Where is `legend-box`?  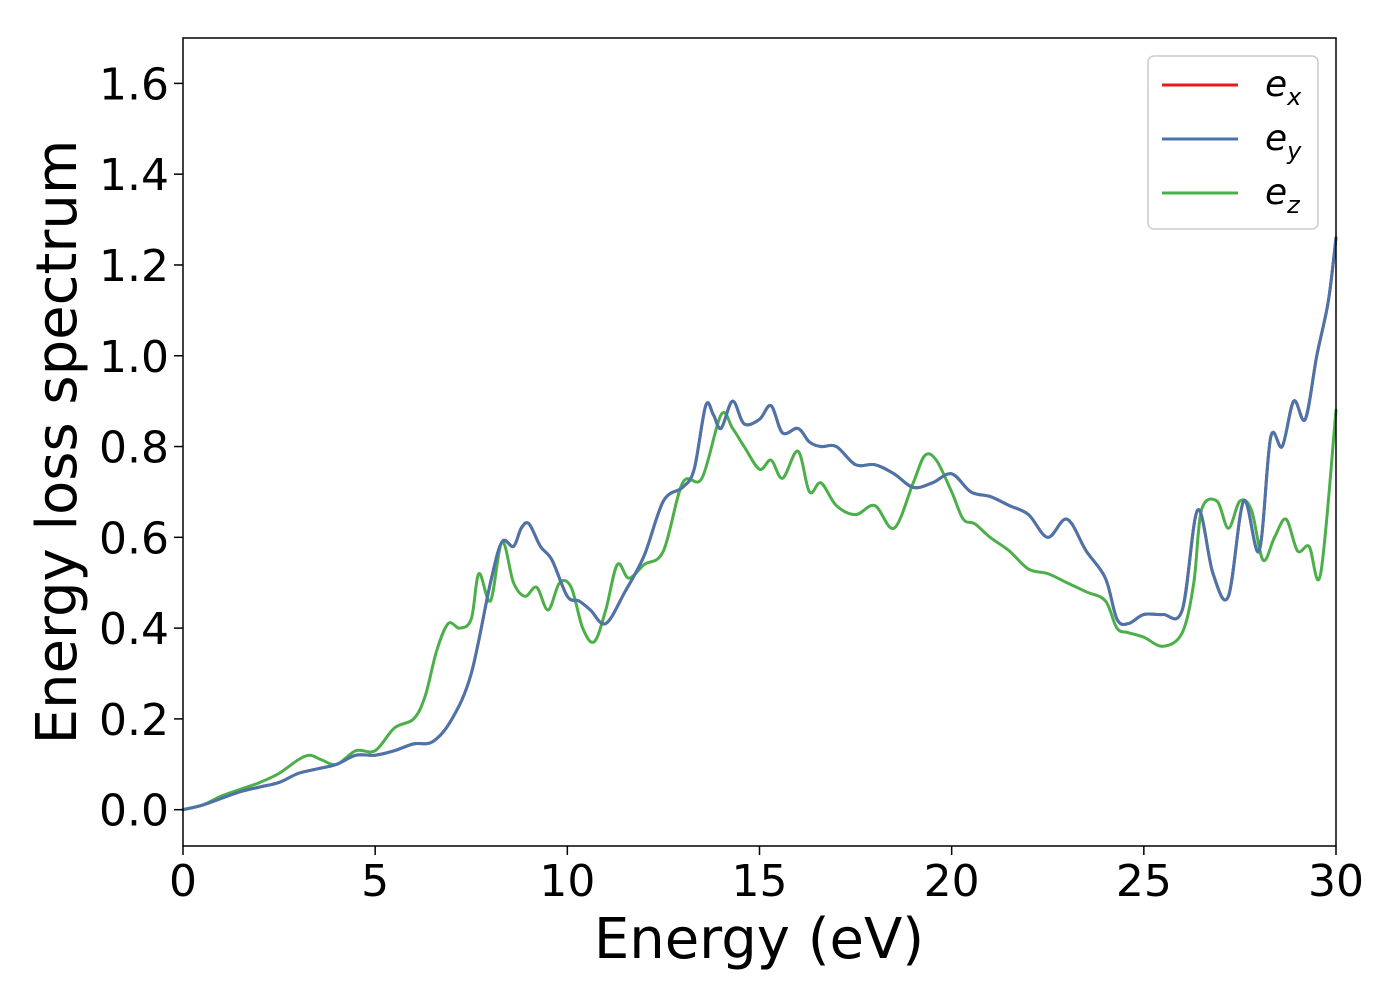
legend-box is located at coordinates (1233, 142).